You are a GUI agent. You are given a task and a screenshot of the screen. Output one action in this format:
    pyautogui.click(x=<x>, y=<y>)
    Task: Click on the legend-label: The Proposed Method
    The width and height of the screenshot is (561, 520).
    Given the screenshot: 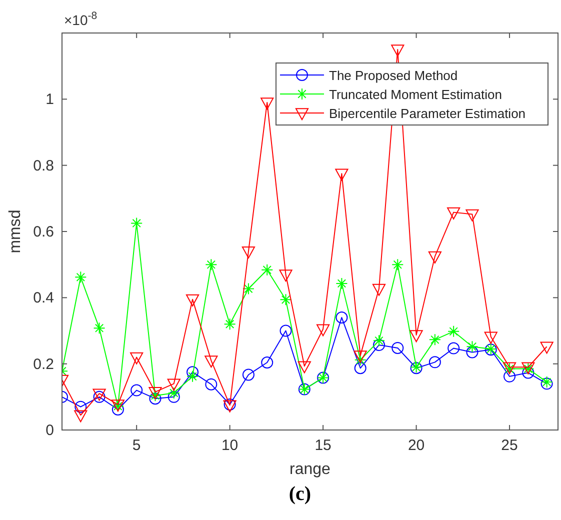 What is the action you would take?
    pyautogui.click(x=393, y=75)
    